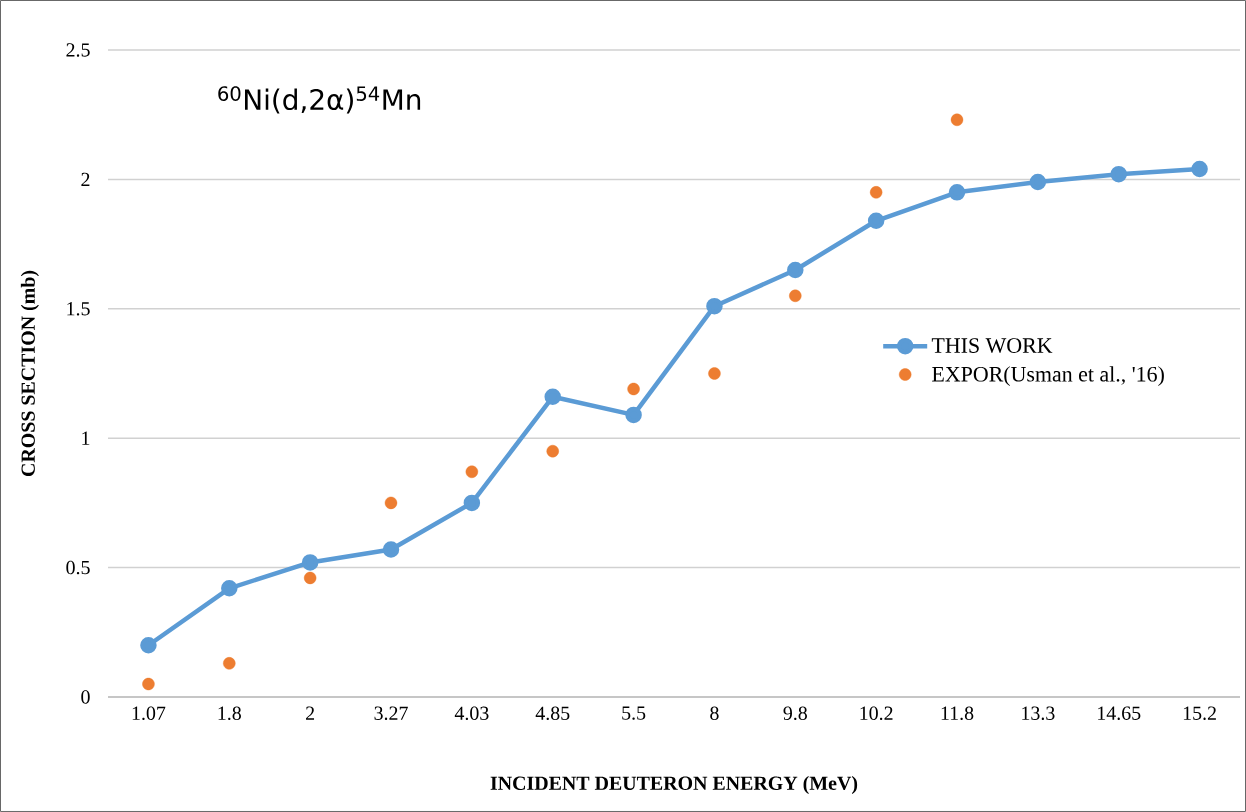 This screenshot has height=812, width=1246. Describe the element at coordinates (634, 713) in the screenshot. I see `x-tick-label: 5.5` at that location.